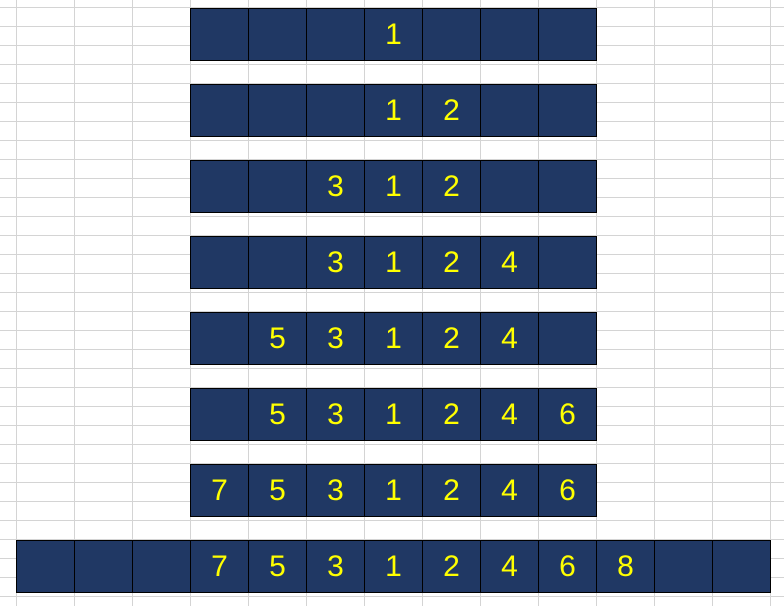  I want to click on array-cell: 8, so click(625, 566).